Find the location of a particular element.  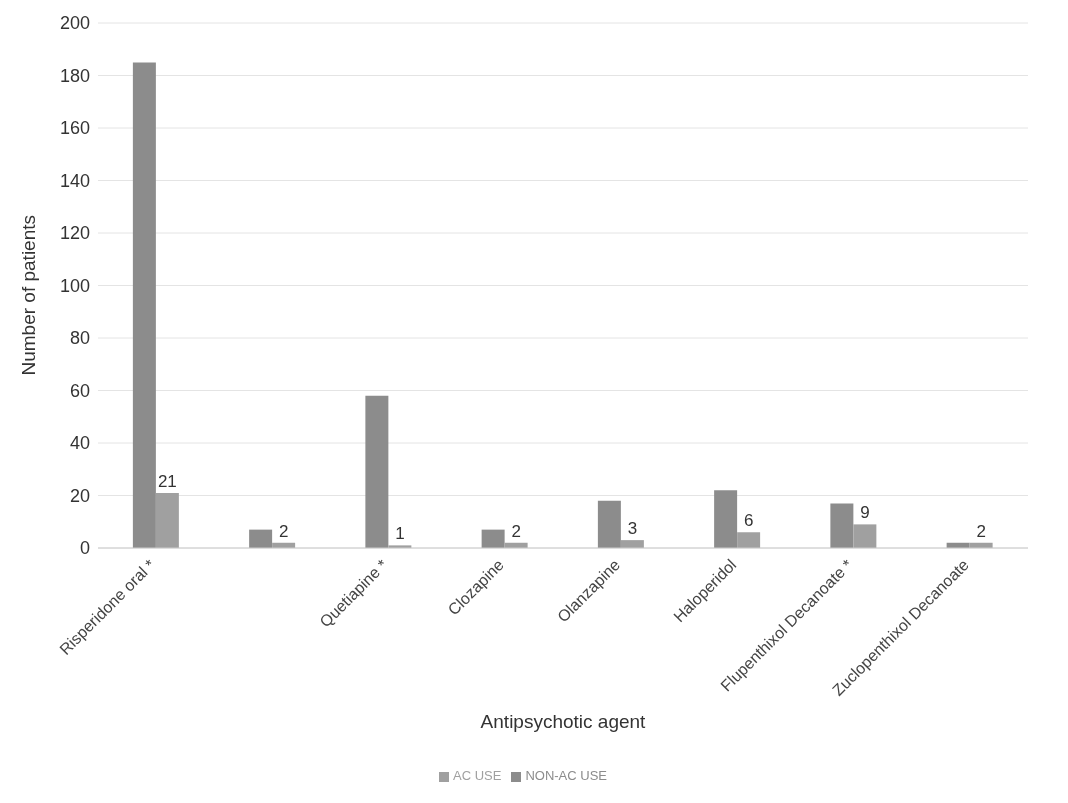

data-label: 1 is located at coordinates (400, 534).